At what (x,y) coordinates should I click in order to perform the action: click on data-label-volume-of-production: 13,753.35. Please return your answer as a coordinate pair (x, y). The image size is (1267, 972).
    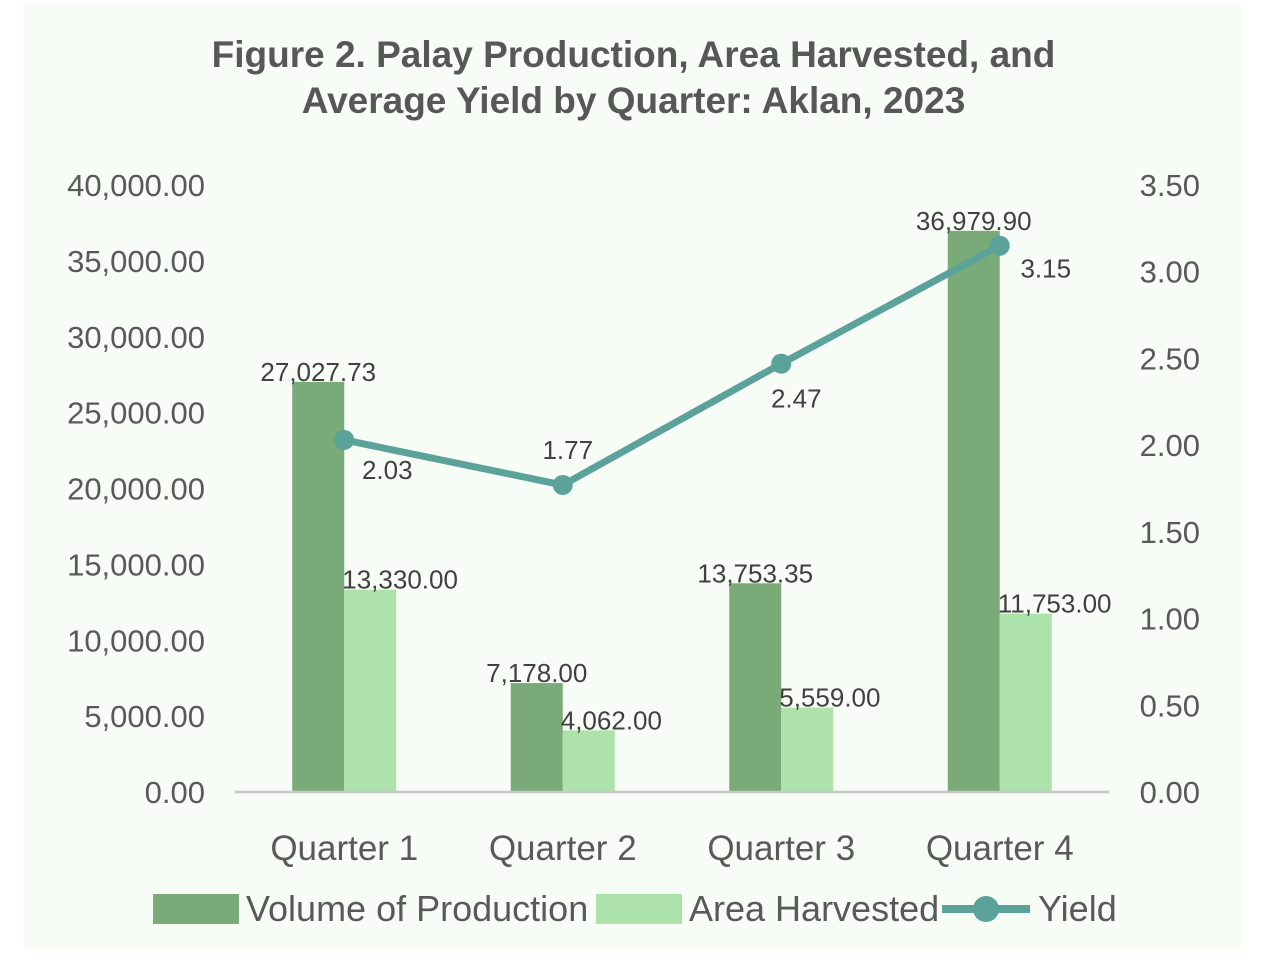
    Looking at the image, I should click on (755, 573).